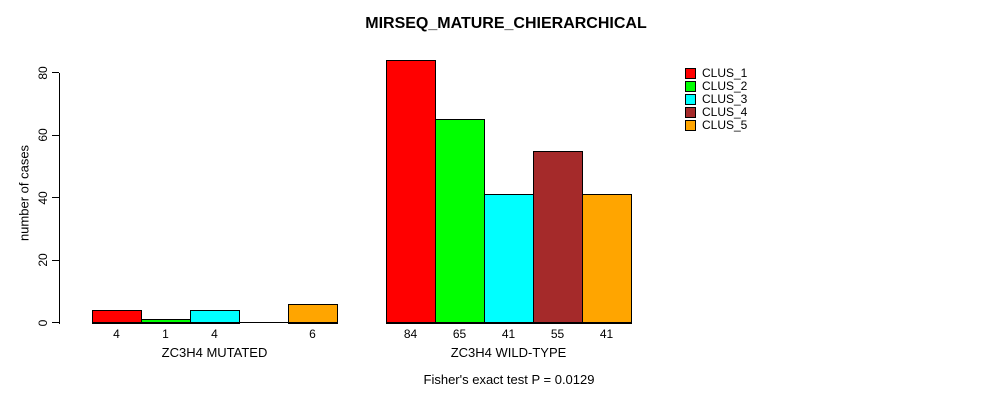 Image resolution: width=990 pixels, height=400 pixels. I want to click on bar-clus_5-wildtype, so click(607, 259).